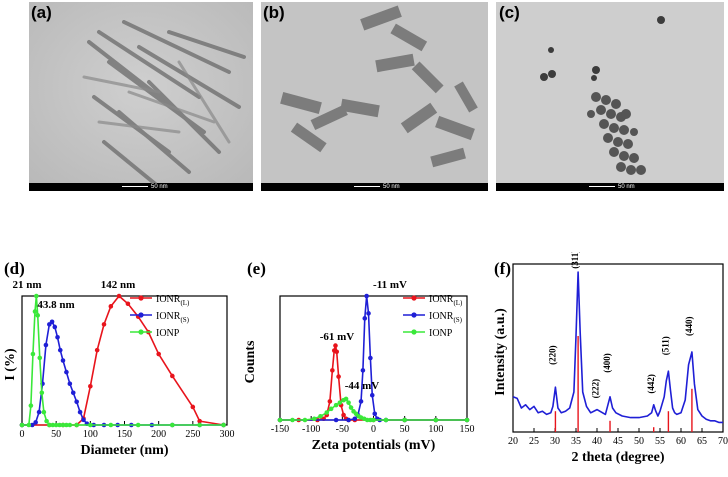 Image resolution: width=728 pixels, height=477 pixels. Describe the element at coordinates (374, 96) in the screenshot. I see `tem-image-nanorods-small: 50 nm` at that location.